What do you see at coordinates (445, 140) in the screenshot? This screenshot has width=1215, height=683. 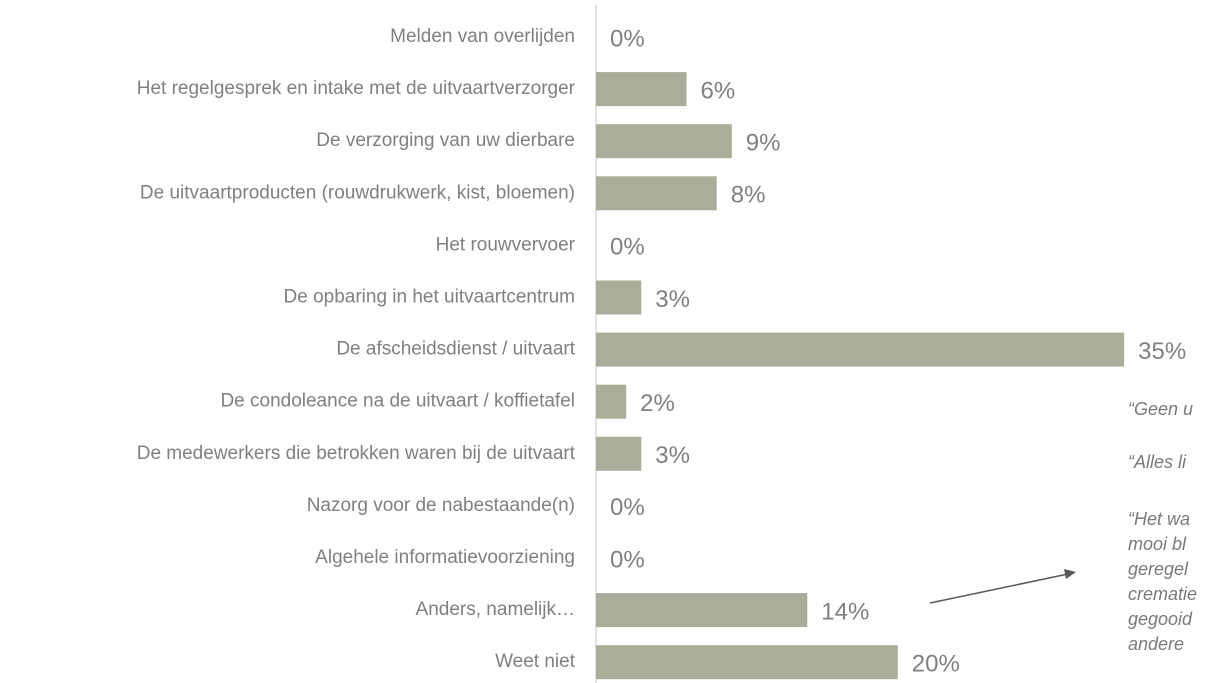 I see `category-label: De verzorging van uw dierbare` at bounding box center [445, 140].